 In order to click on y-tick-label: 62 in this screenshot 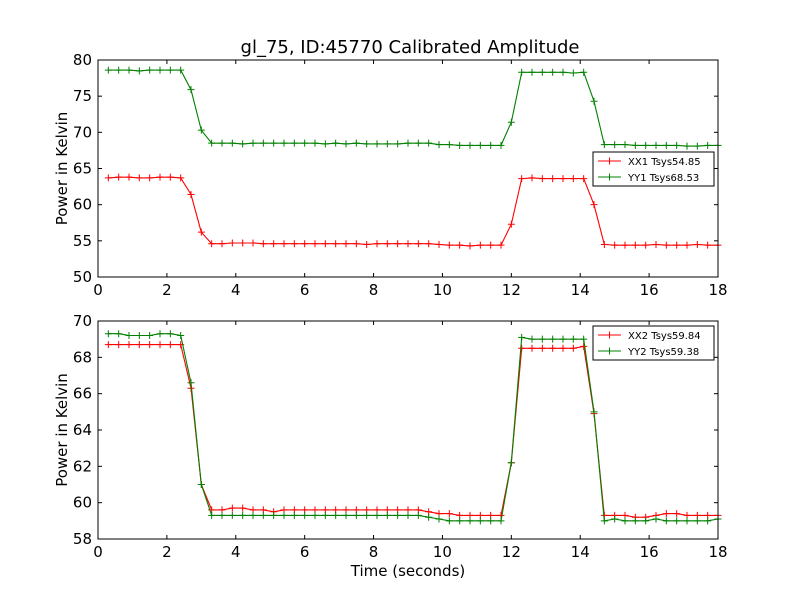, I will do `click(82, 466)`.